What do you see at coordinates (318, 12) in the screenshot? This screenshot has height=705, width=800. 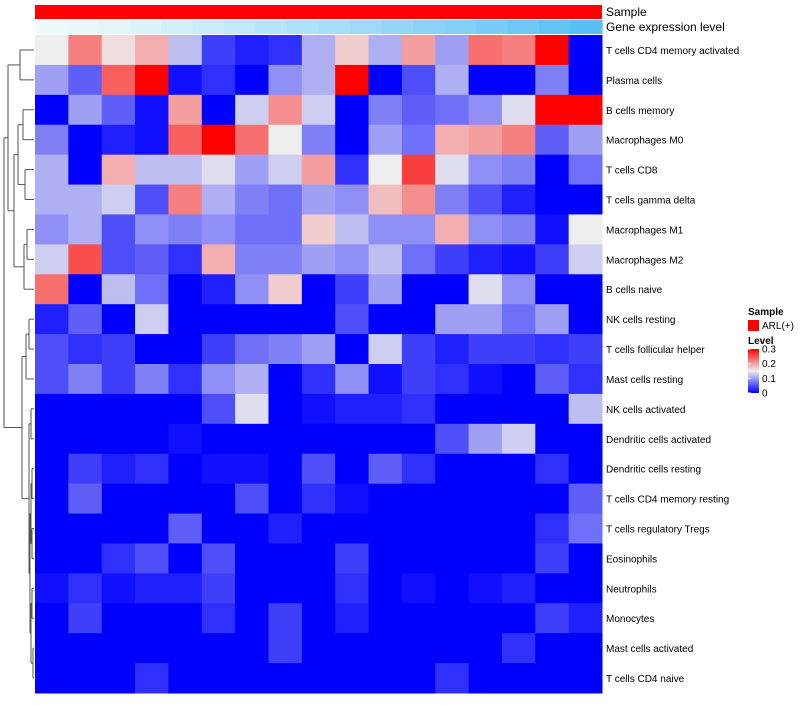 I see `sample-annotation-track` at bounding box center [318, 12].